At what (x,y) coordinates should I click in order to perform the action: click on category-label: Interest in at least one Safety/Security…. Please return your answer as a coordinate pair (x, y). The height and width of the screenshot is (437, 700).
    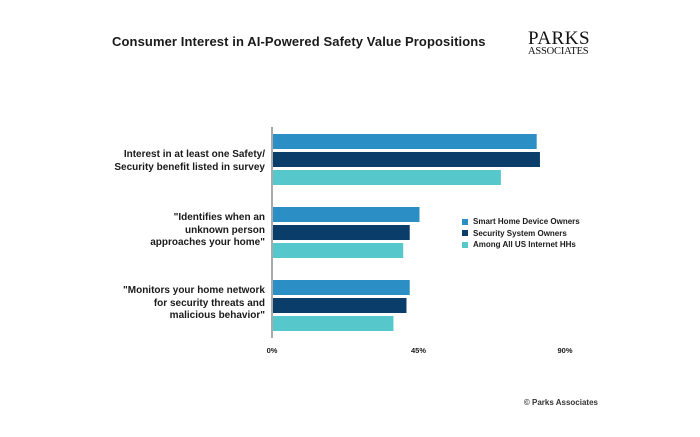
    Looking at the image, I should click on (189, 161).